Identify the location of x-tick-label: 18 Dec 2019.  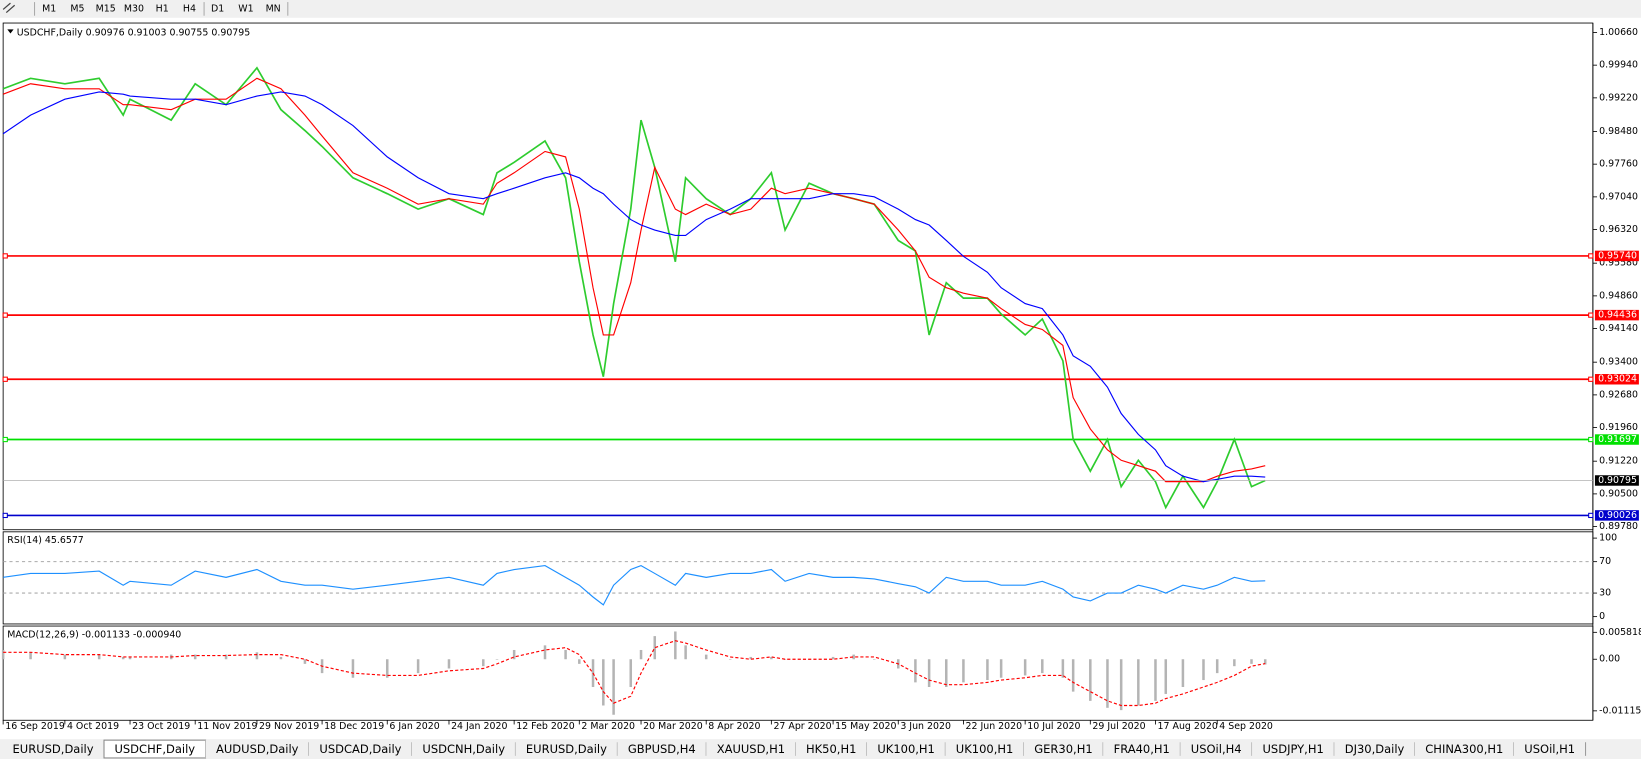
(354, 726).